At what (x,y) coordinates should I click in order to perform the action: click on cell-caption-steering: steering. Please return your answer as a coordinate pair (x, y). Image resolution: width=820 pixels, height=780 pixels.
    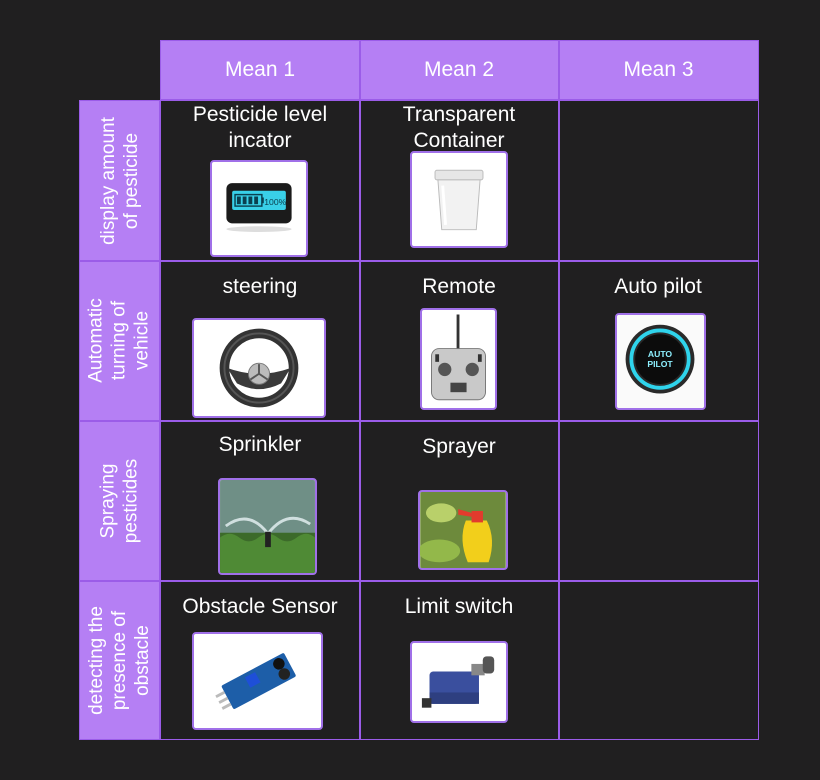
    Looking at the image, I should click on (260, 286).